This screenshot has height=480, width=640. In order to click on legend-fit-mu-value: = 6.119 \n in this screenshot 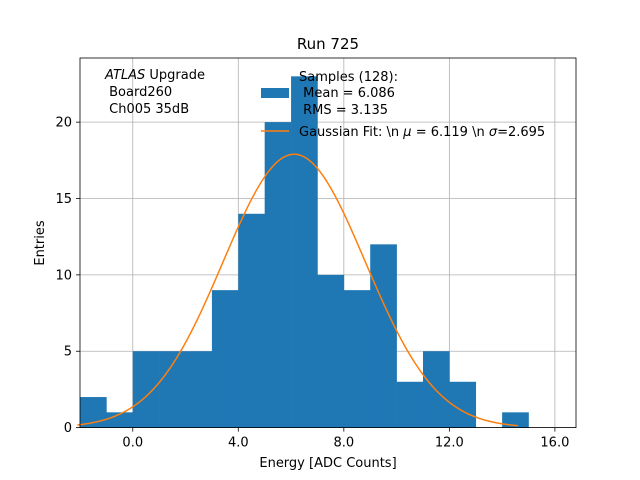, I will do `click(450, 132)`.